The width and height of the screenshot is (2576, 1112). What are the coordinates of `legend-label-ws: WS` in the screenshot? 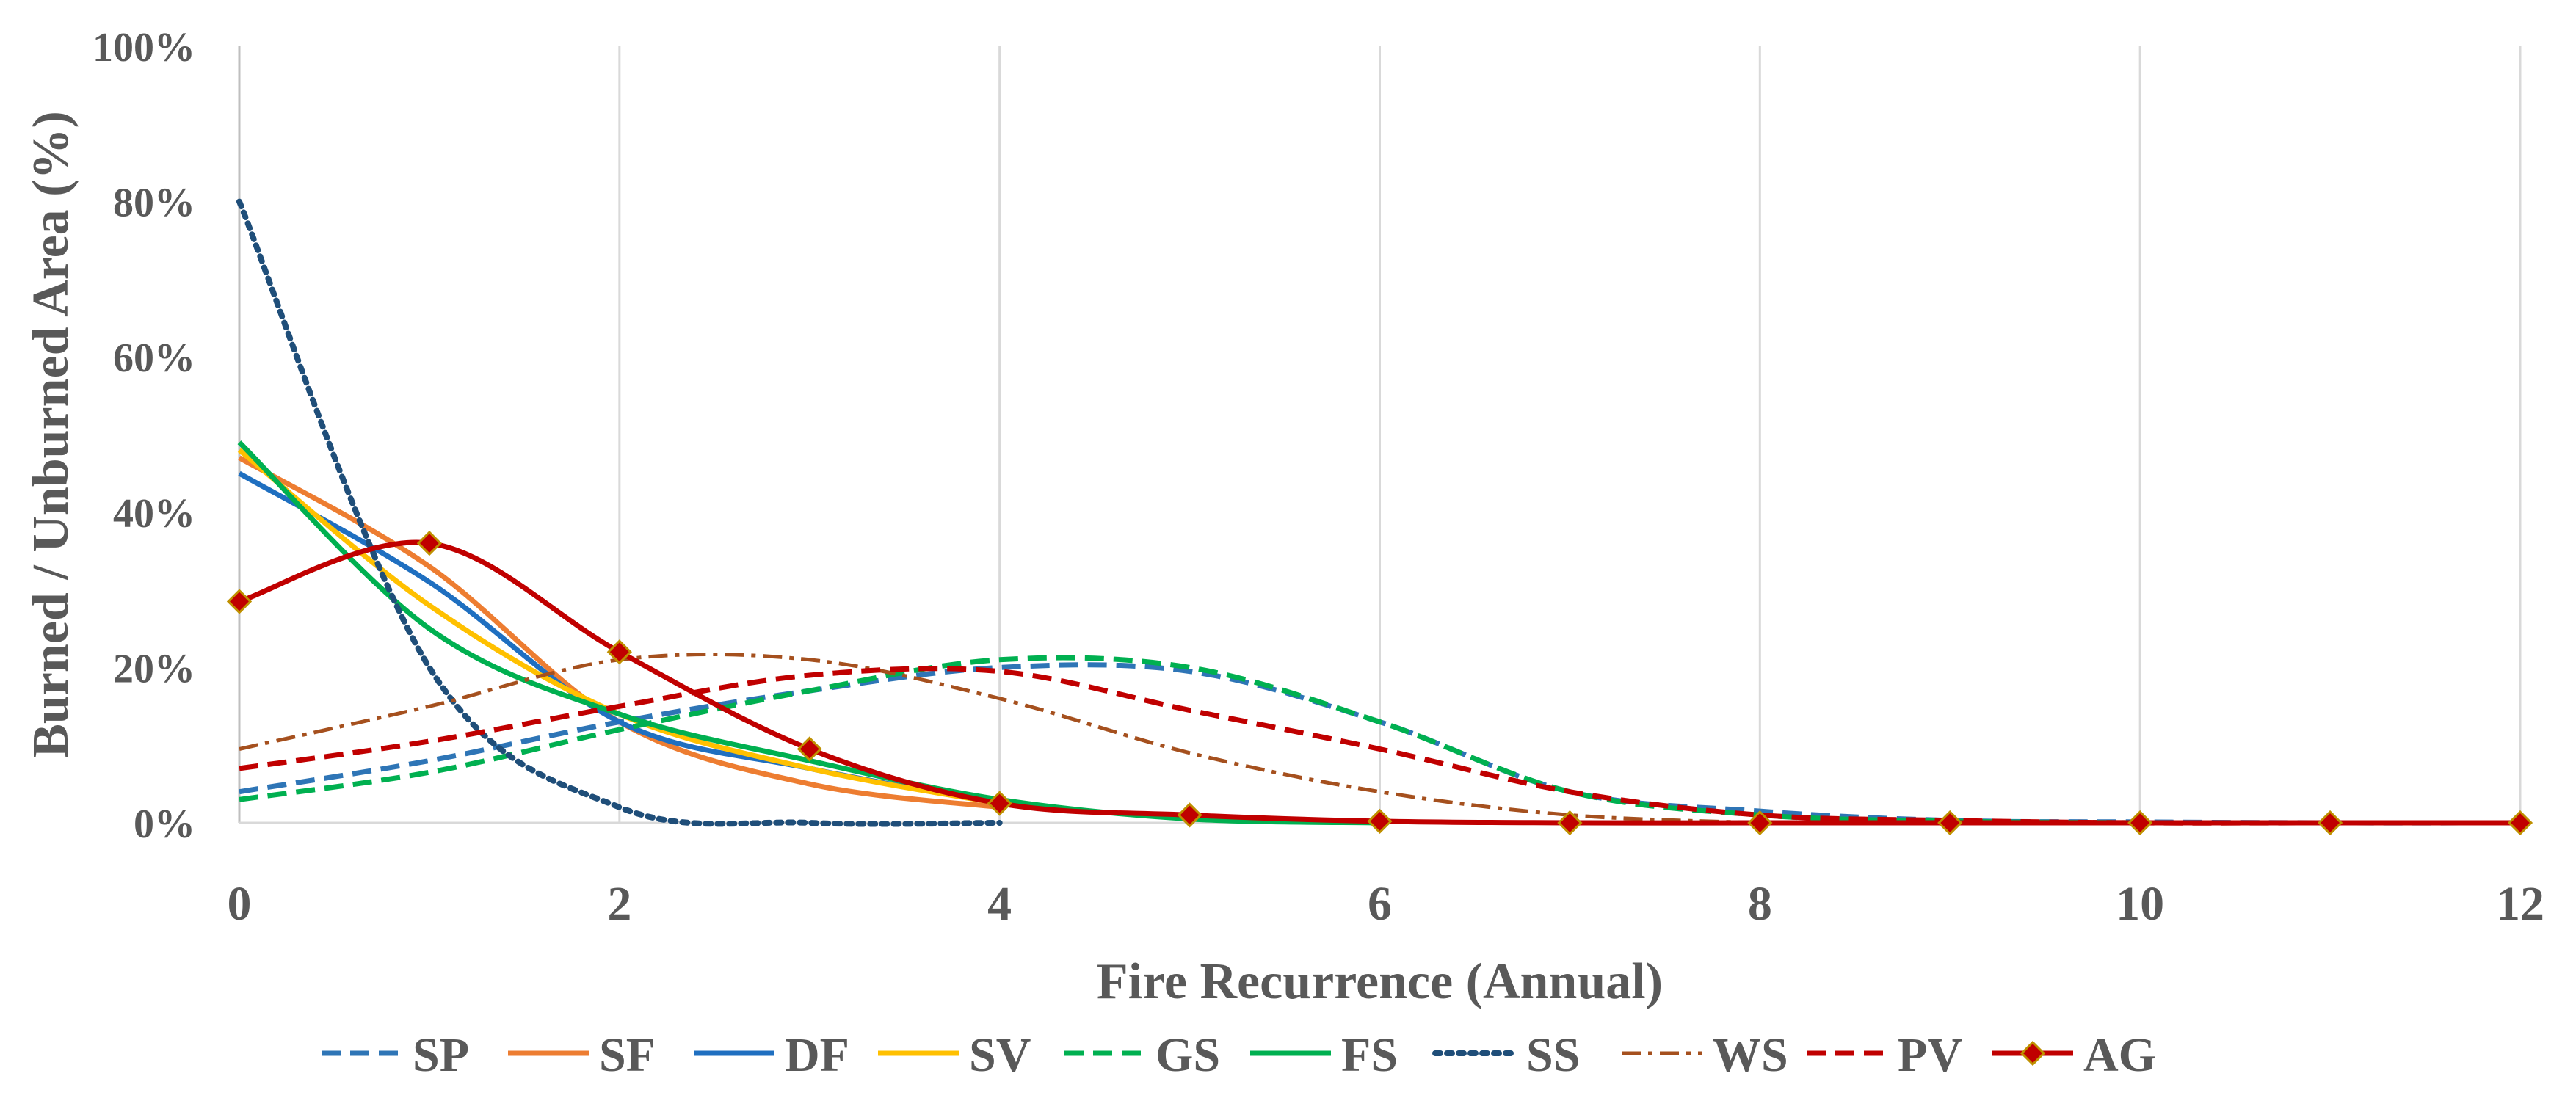 It's located at (1751, 1055).